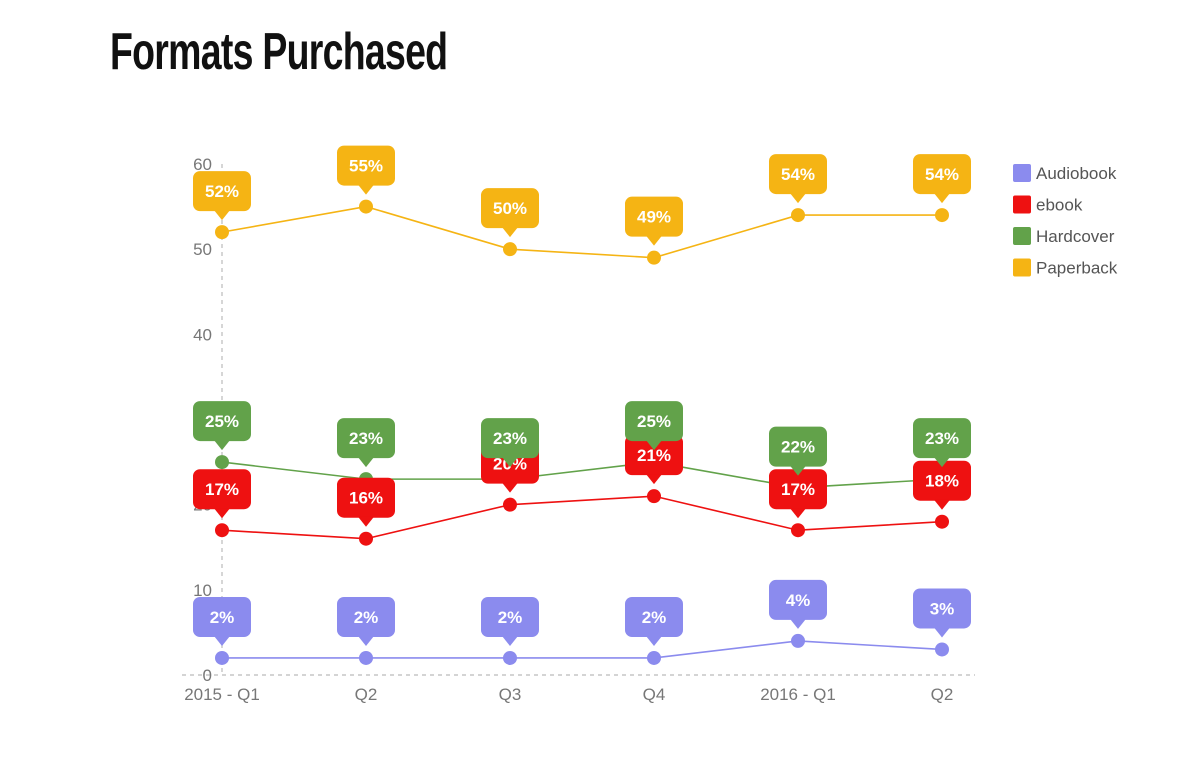  Describe the element at coordinates (942, 694) in the screenshot. I see `x-tick-label: Q2` at that location.